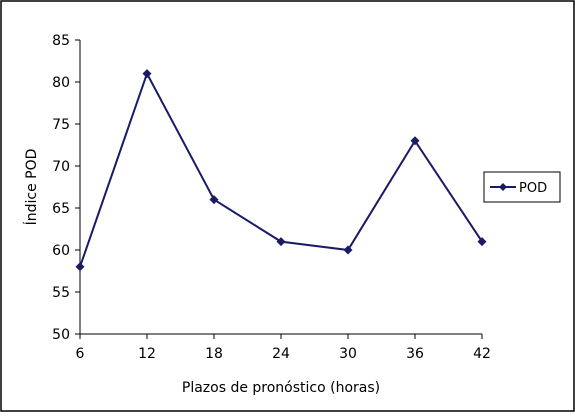  I want to click on x-tick-label: 42, so click(482, 354).